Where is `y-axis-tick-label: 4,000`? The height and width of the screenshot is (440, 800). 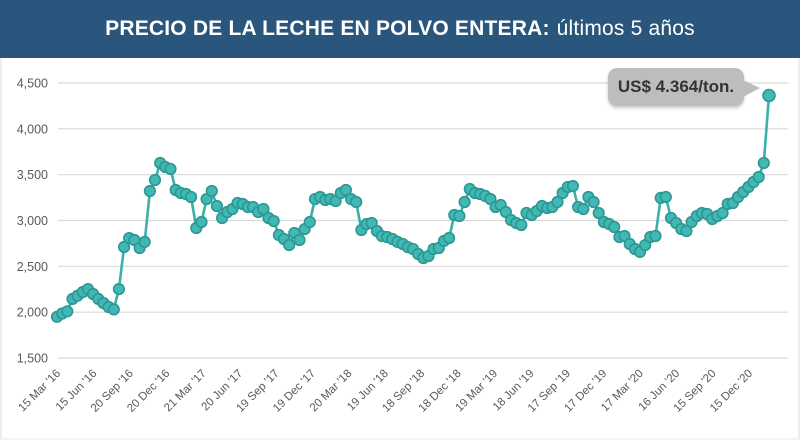 y-axis-tick-label: 4,000 is located at coordinates (32, 129).